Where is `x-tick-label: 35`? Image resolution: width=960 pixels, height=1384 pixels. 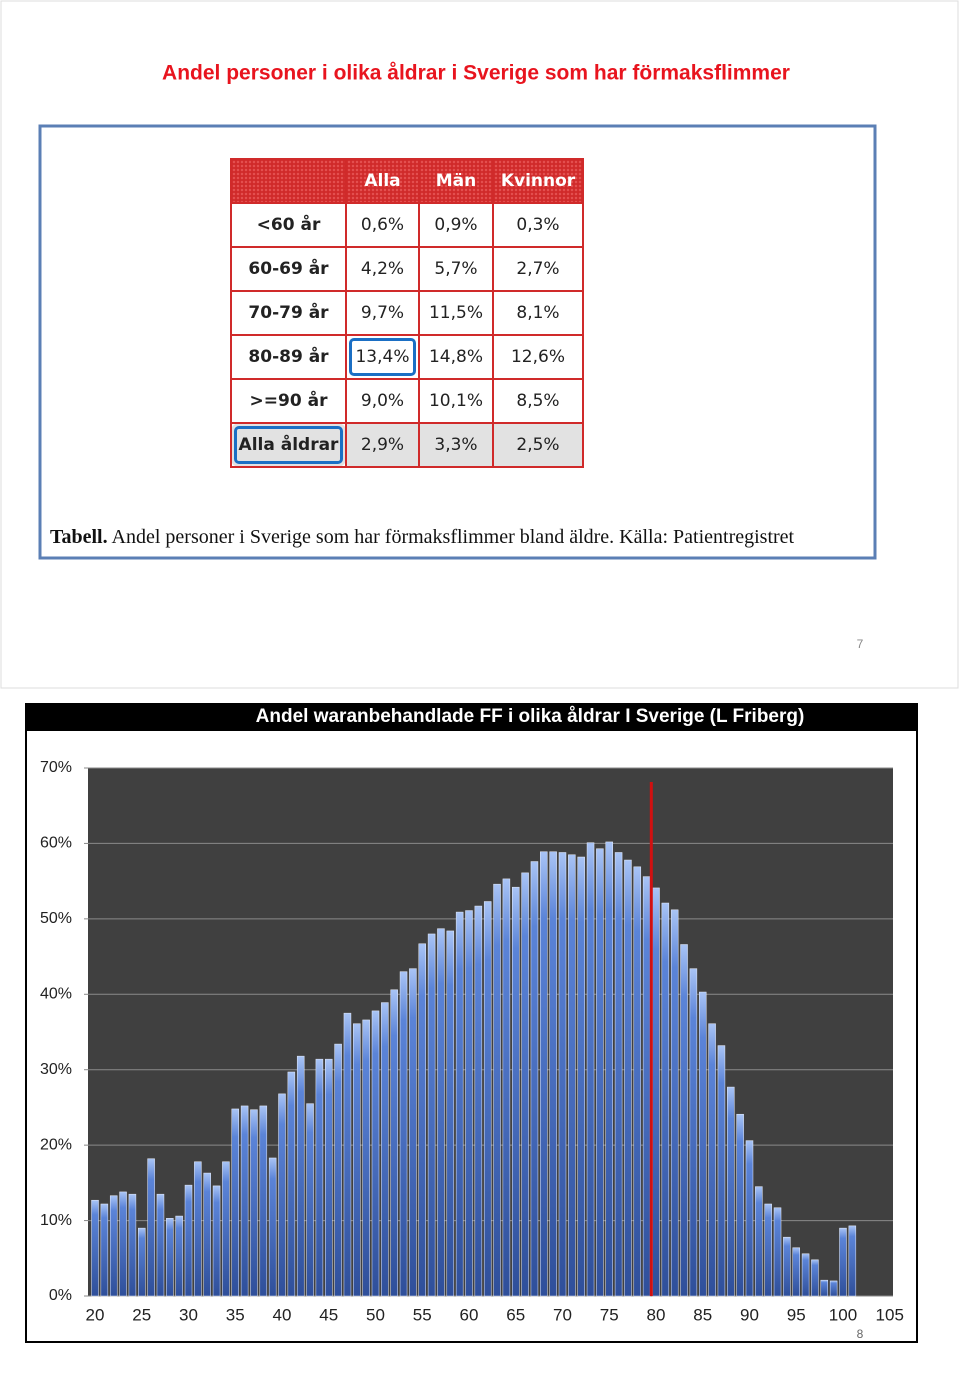 x-tick-label: 35 is located at coordinates (235, 1314).